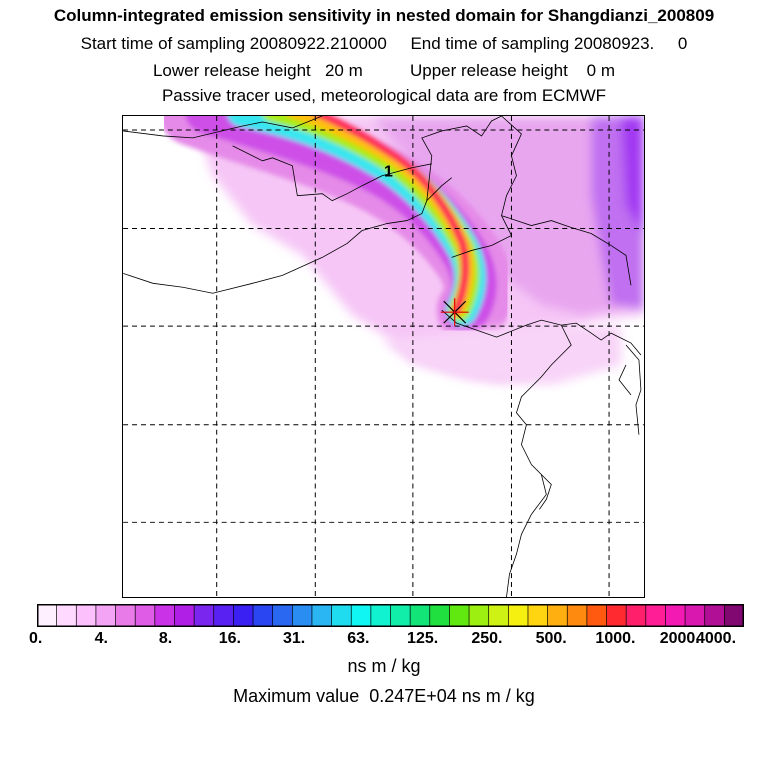 The height and width of the screenshot is (768, 768). What do you see at coordinates (384, 666) in the screenshot?
I see `colorbar-units: ns m / kg` at bounding box center [384, 666].